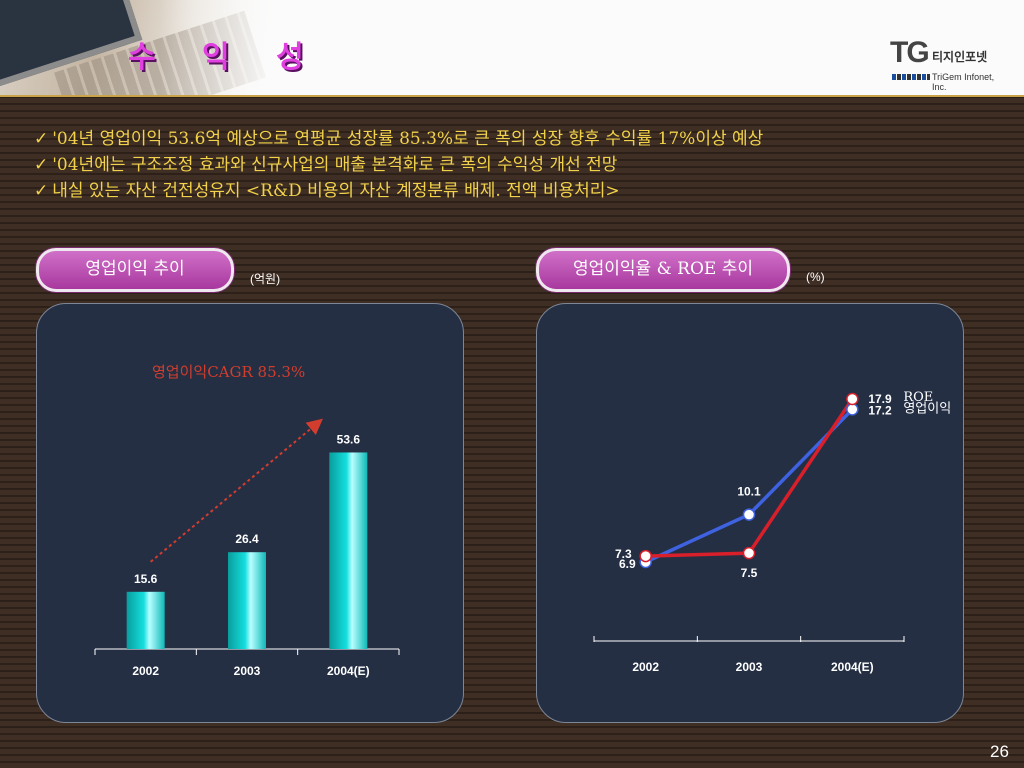 Image resolution: width=1024 pixels, height=768 pixels. Describe the element at coordinates (348, 550) in the screenshot. I see `bar-2004(E)` at that location.